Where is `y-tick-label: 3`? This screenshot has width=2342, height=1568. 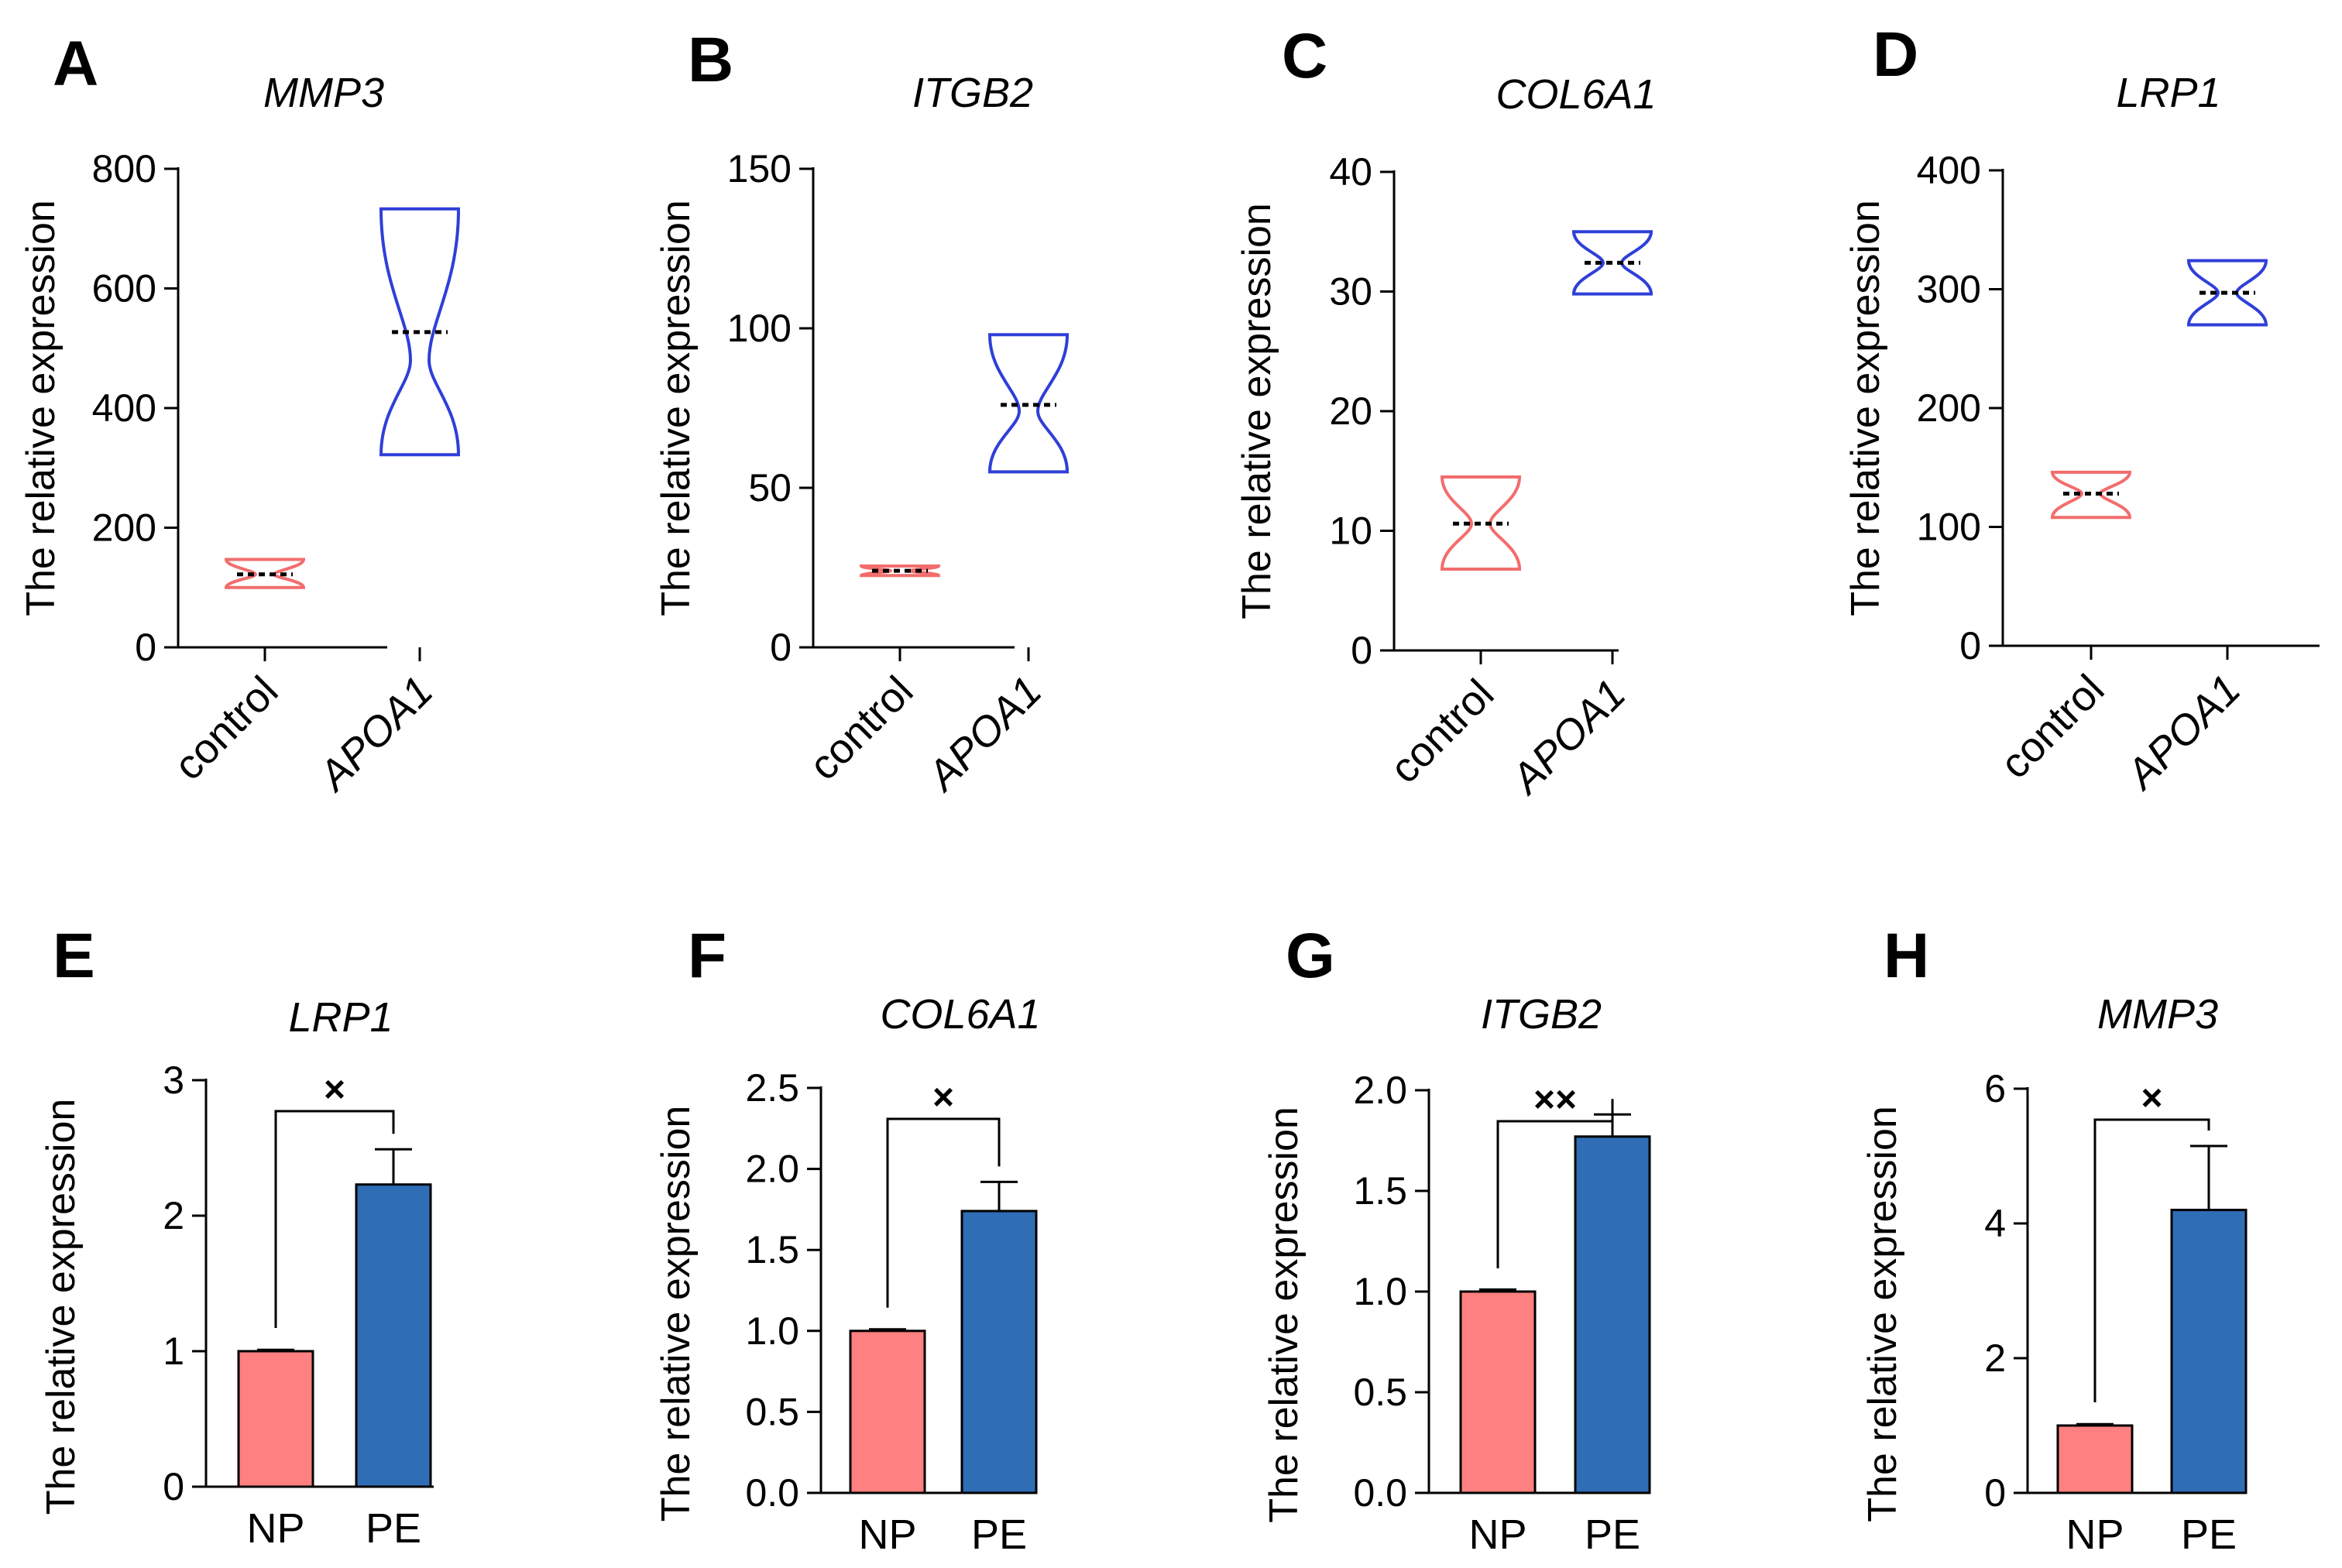 y-tick-label: 3 is located at coordinates (173, 1080).